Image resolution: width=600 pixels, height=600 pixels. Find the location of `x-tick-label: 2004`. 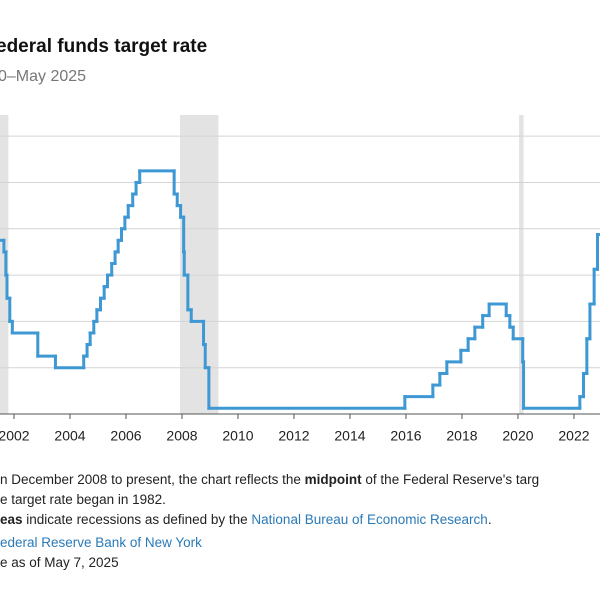

x-tick-label: 2004 is located at coordinates (69, 436).